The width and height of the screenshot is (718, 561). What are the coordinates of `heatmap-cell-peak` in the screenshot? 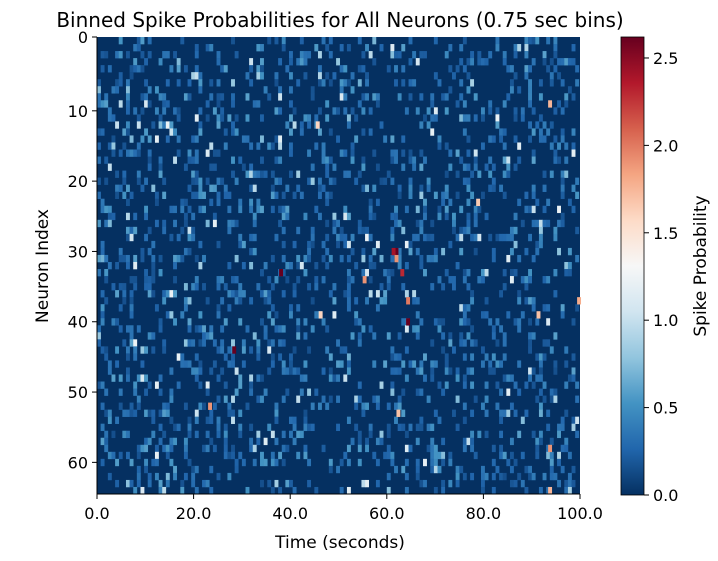 It's located at (402, 273).